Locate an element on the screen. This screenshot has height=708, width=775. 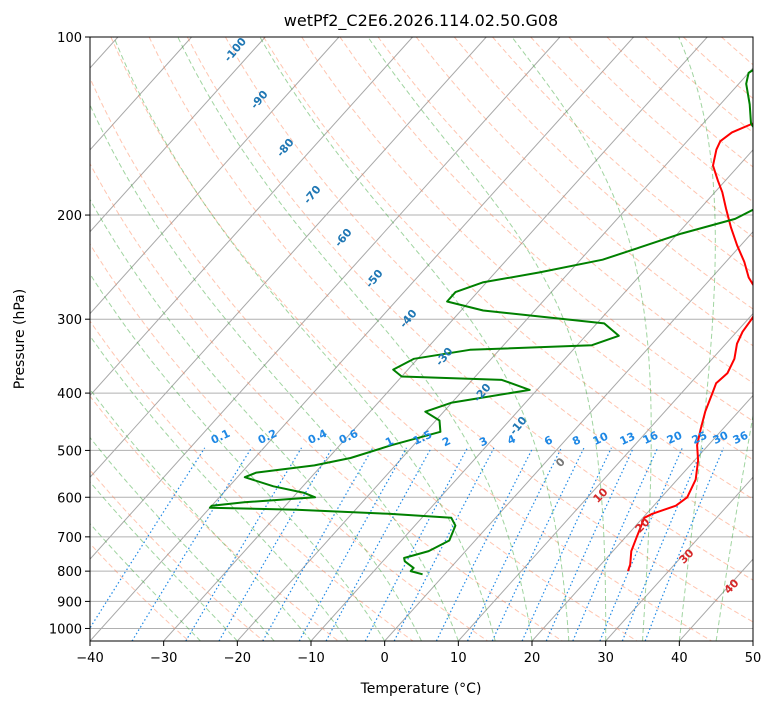
dry-adiabat-label: -50 is located at coordinates (374, 279).